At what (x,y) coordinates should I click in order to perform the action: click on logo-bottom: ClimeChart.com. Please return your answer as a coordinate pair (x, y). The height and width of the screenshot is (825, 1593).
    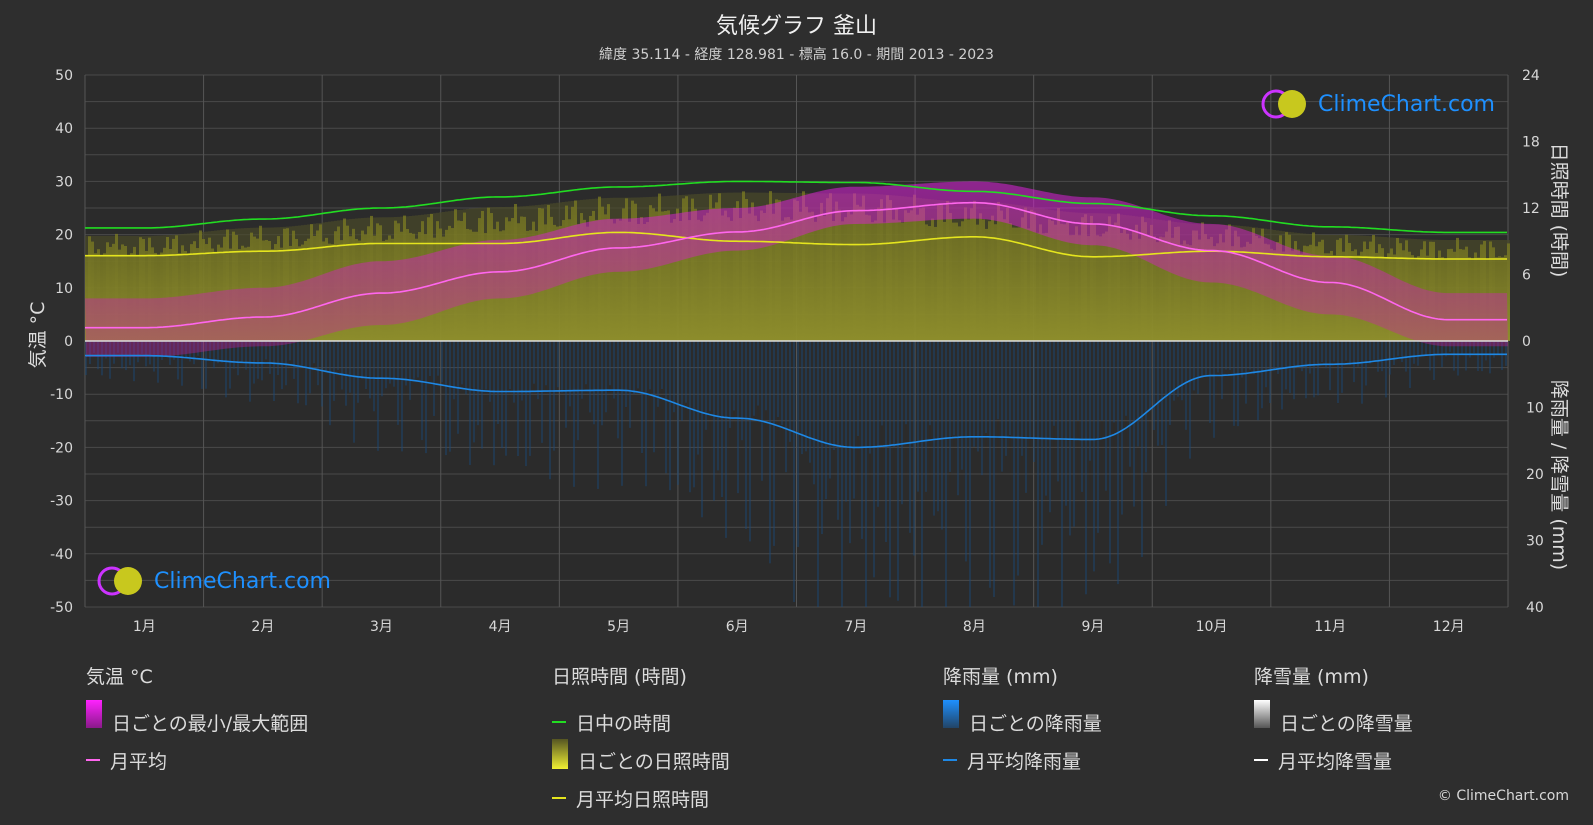
    Looking at the image, I should click on (213, 581).